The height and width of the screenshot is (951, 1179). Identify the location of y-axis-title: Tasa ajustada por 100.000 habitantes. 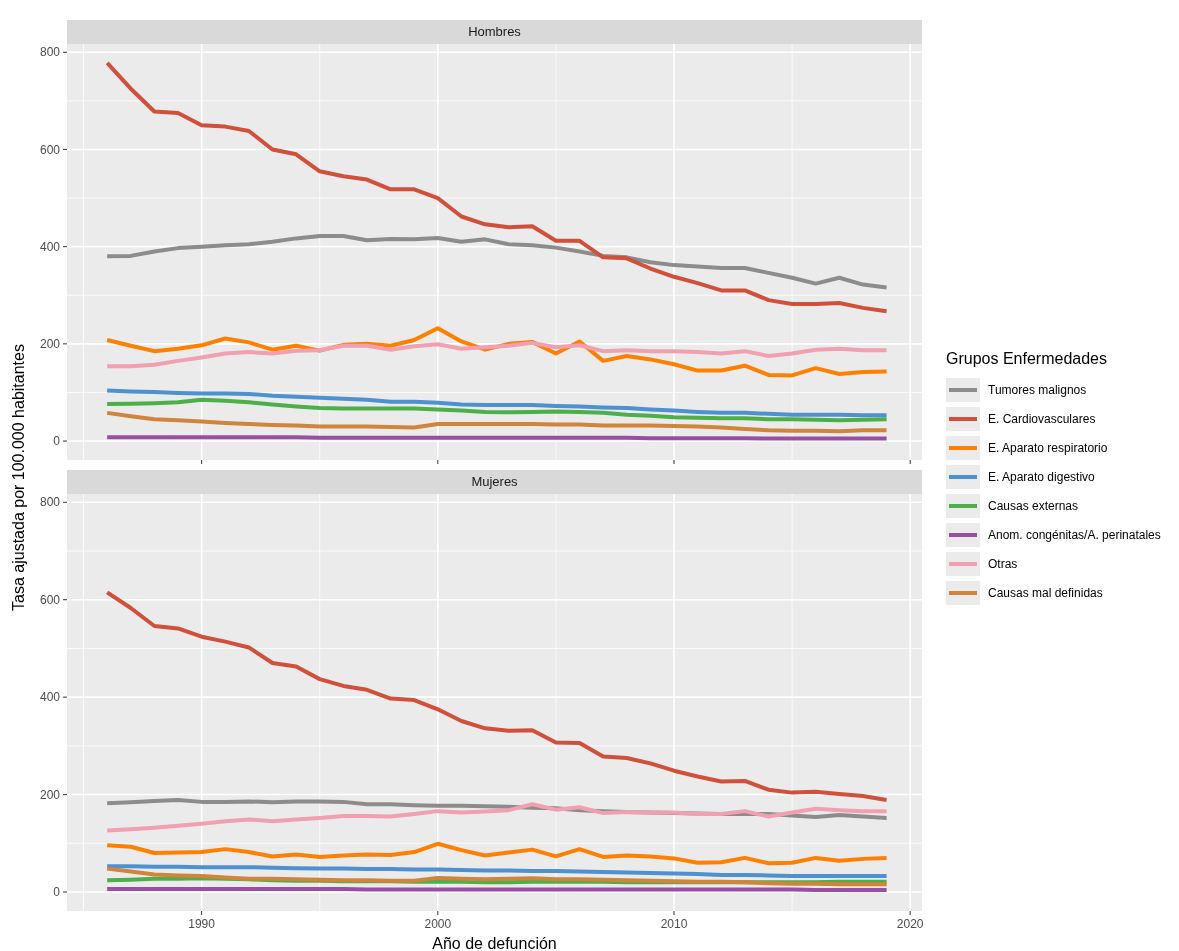
(18, 477).